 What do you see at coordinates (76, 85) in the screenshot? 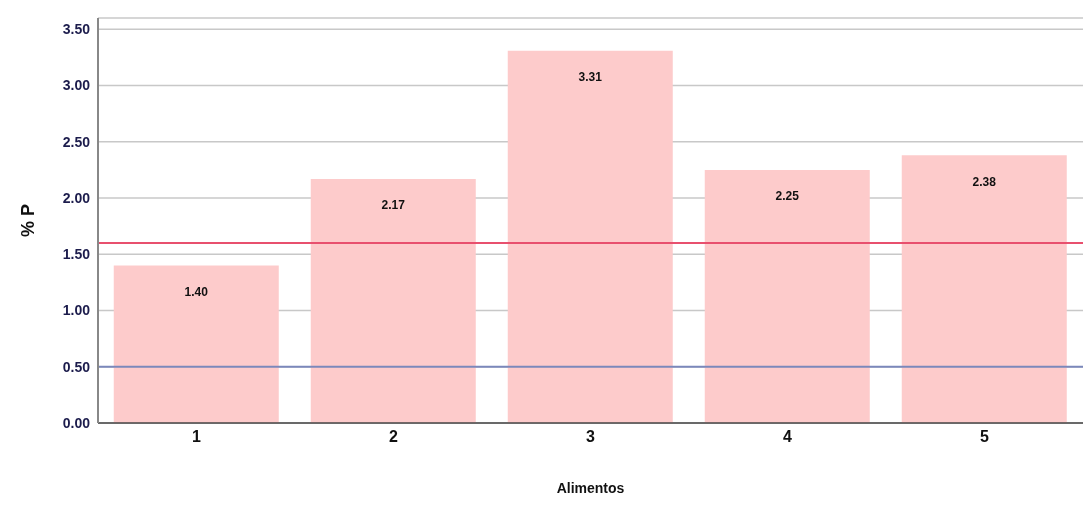
I see `y-tick-label: 3.00` at bounding box center [76, 85].